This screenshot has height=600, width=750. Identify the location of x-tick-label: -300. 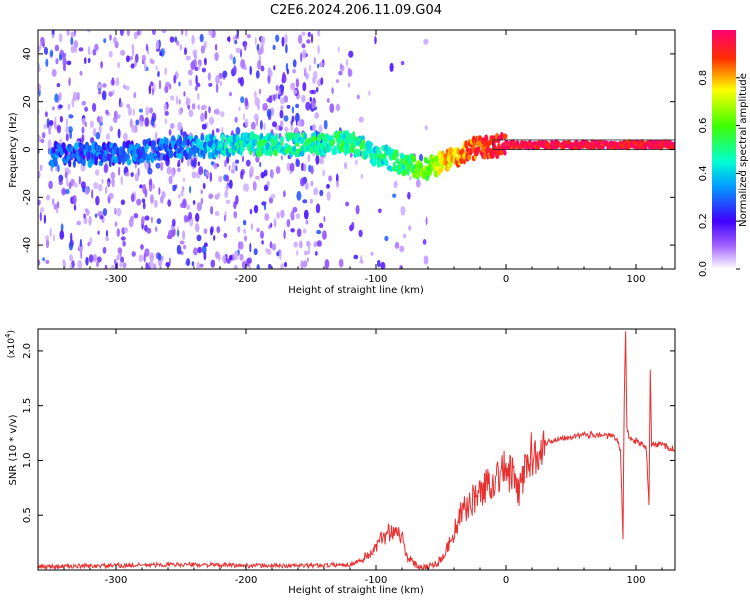
(116, 580).